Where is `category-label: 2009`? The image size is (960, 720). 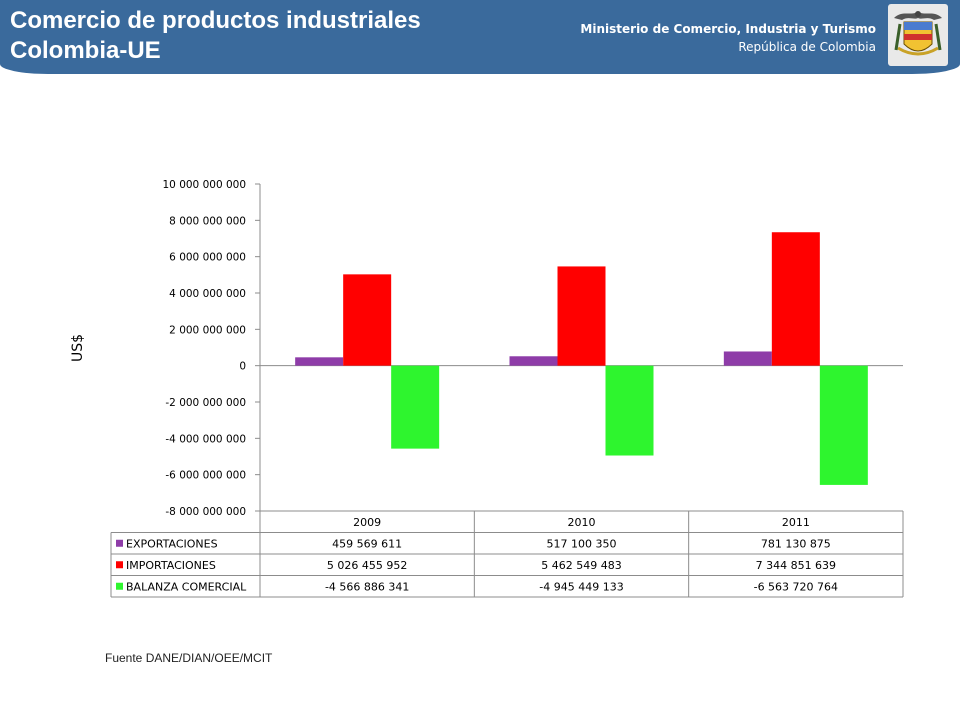
category-label: 2009 is located at coordinates (367, 522).